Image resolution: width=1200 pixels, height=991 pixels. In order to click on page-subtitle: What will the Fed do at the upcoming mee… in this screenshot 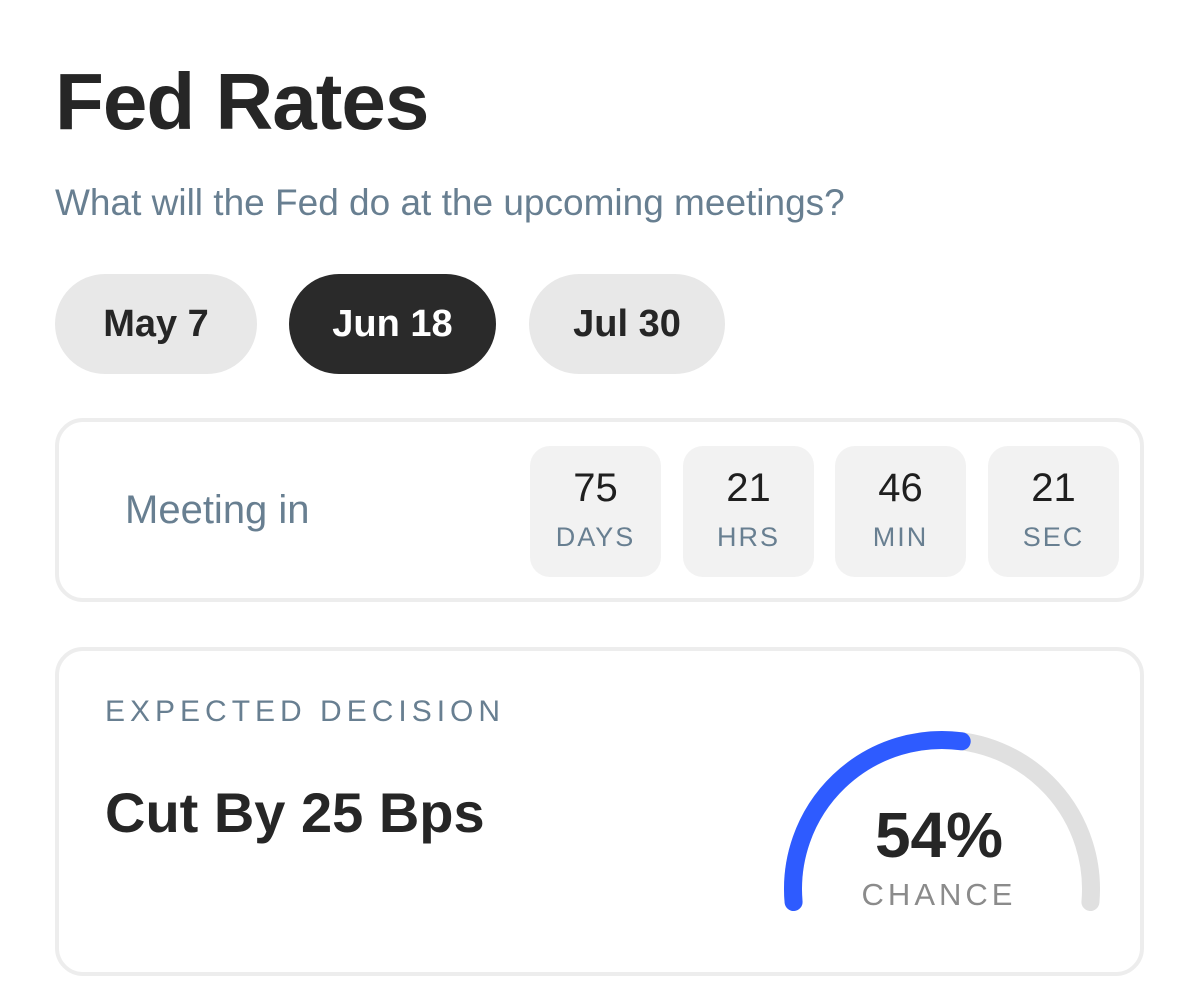, I will do `click(450, 202)`.